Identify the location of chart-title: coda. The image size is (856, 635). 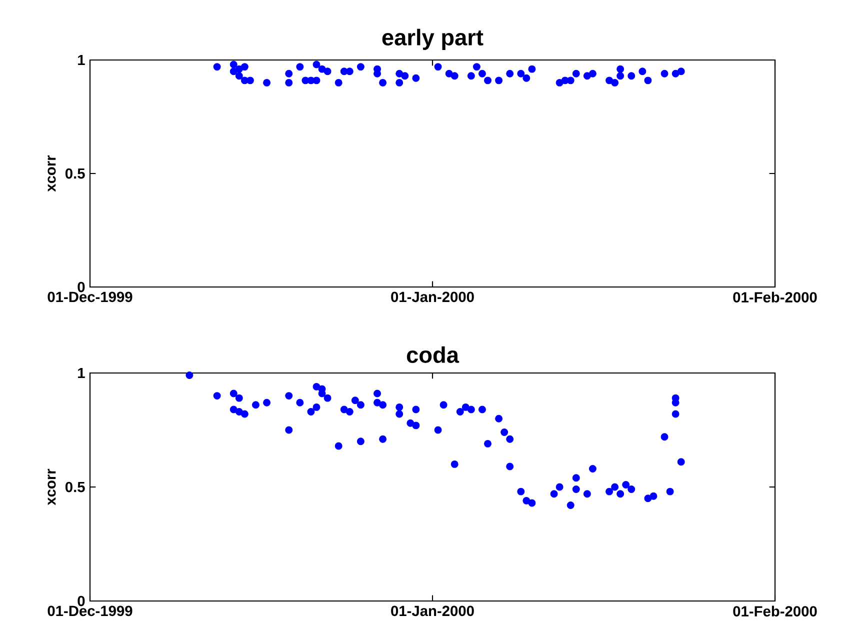
(433, 354).